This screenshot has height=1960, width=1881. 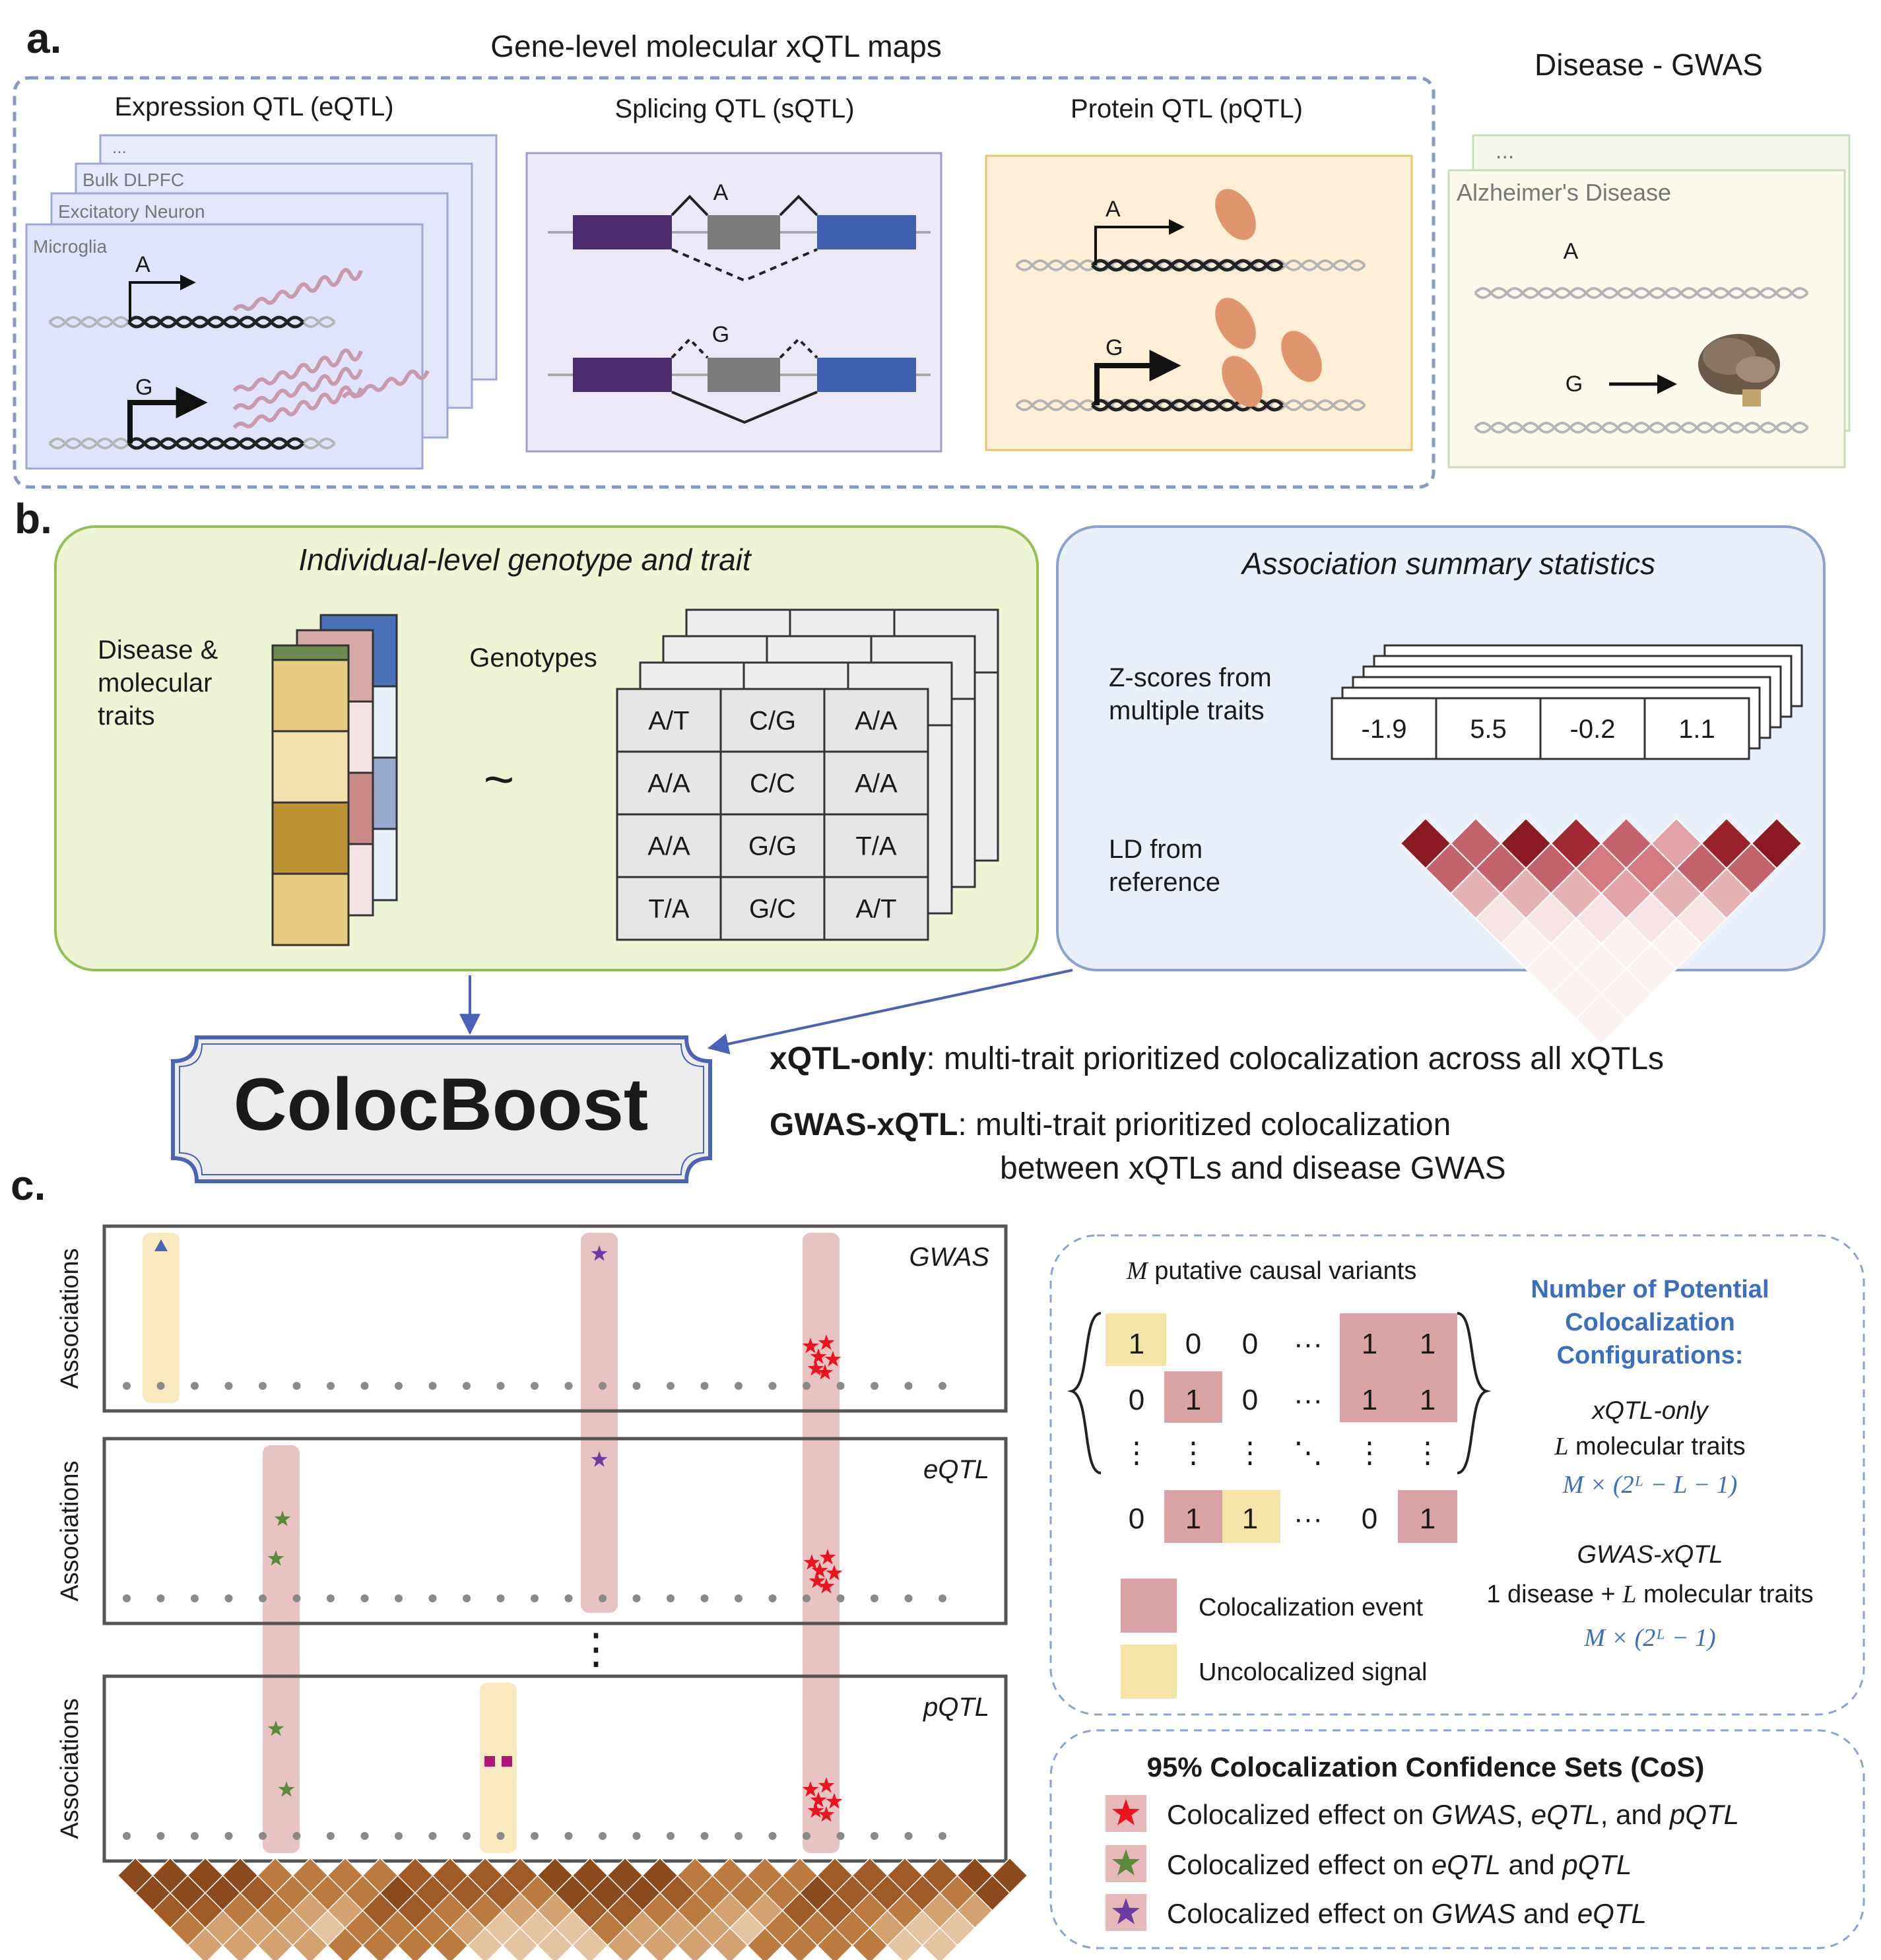 I want to click on zscore-value: 1.1, so click(x=1696, y=729).